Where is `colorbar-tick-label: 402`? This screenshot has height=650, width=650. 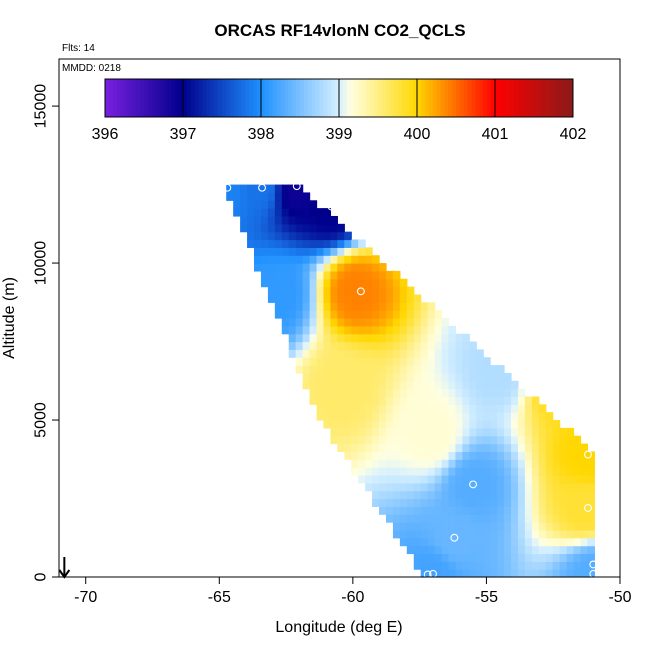
colorbar-tick-label: 402 is located at coordinates (573, 134).